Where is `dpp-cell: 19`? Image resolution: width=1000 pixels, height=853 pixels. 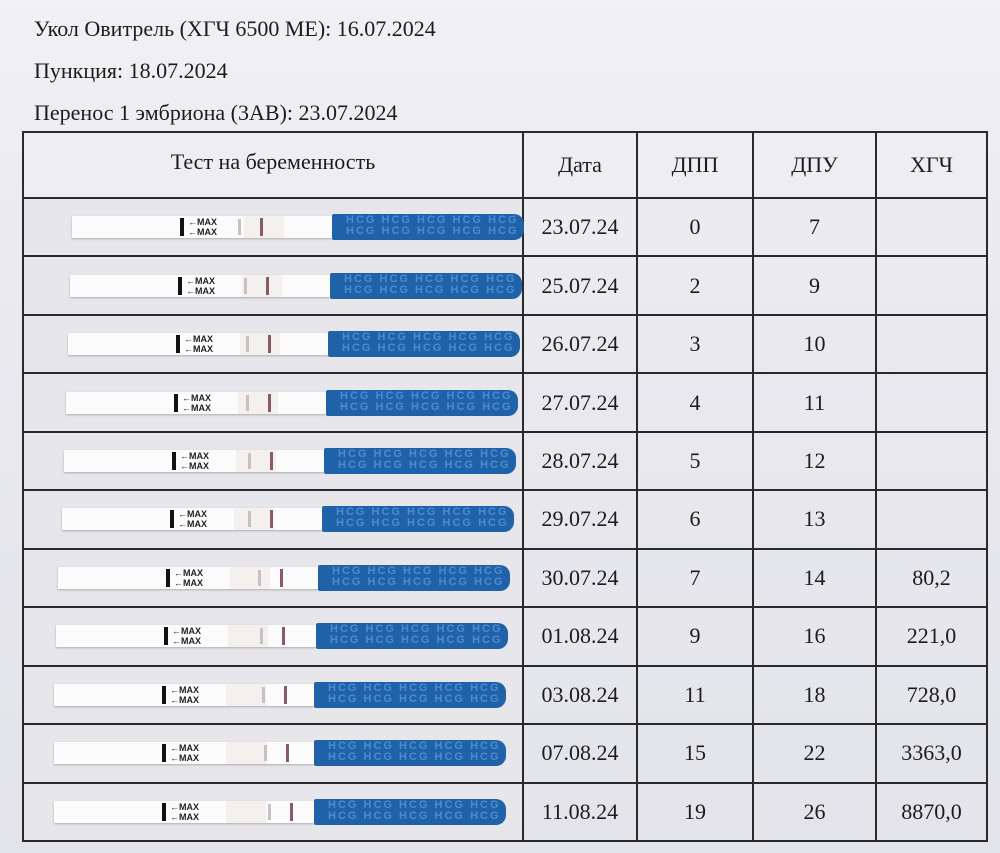 dpp-cell: 19 is located at coordinates (695, 812).